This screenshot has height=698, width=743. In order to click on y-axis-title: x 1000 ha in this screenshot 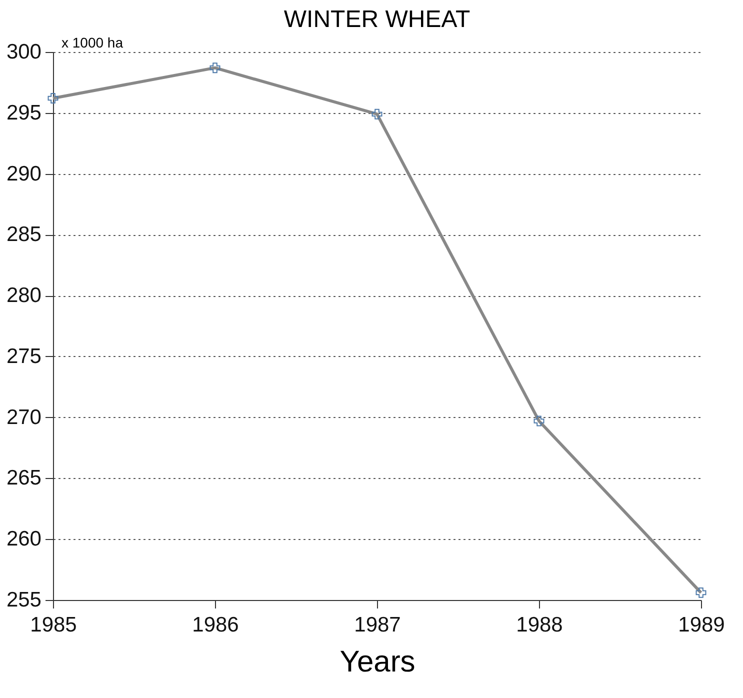, I will do `click(93, 42)`.